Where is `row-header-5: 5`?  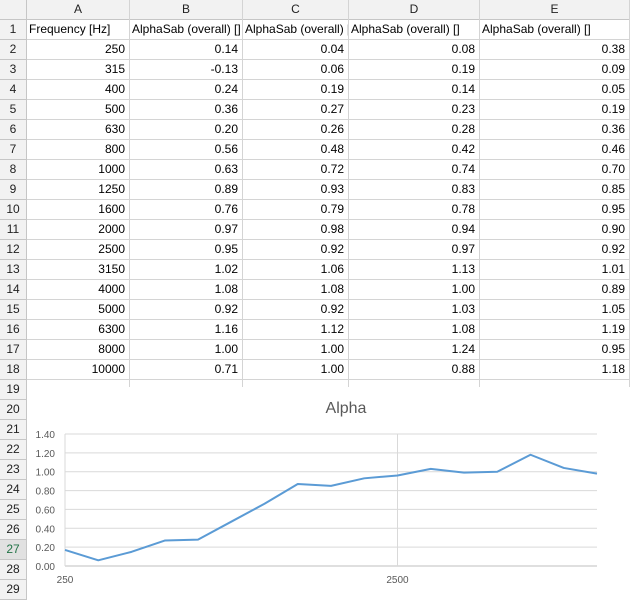
row-header-5: 5 is located at coordinates (13, 110).